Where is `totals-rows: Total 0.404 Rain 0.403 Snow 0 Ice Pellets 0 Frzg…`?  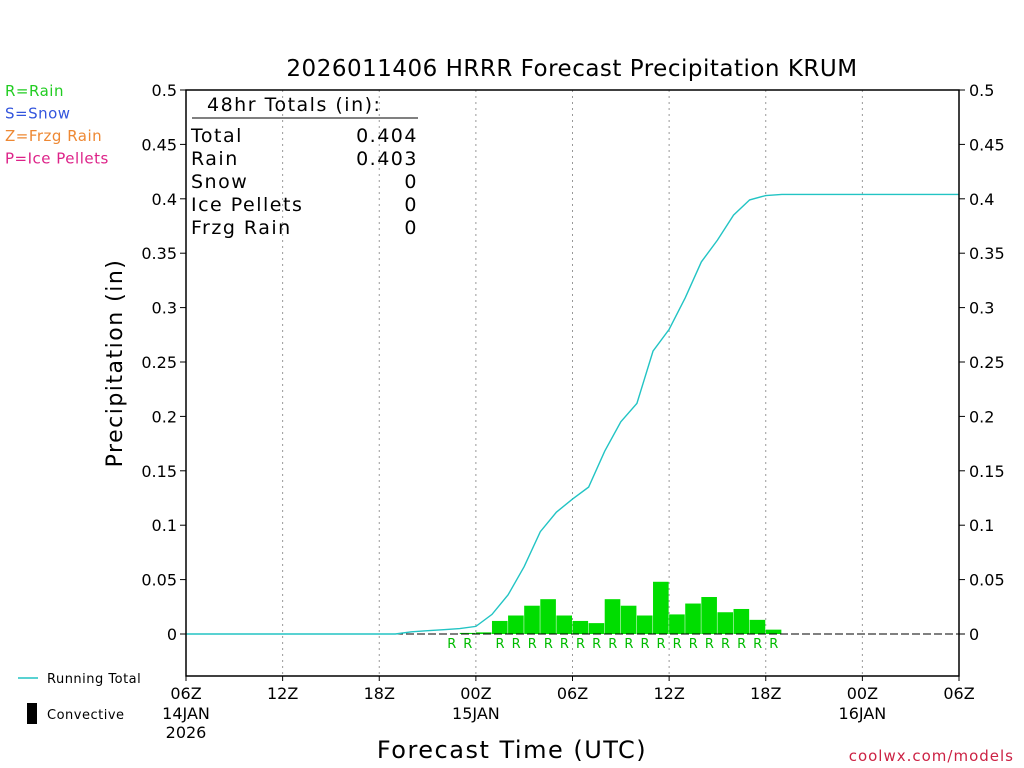
totals-rows: Total 0.404 Rain 0.403 Snow 0 Ice Pellets 0 Frzg… is located at coordinates (304, 182).